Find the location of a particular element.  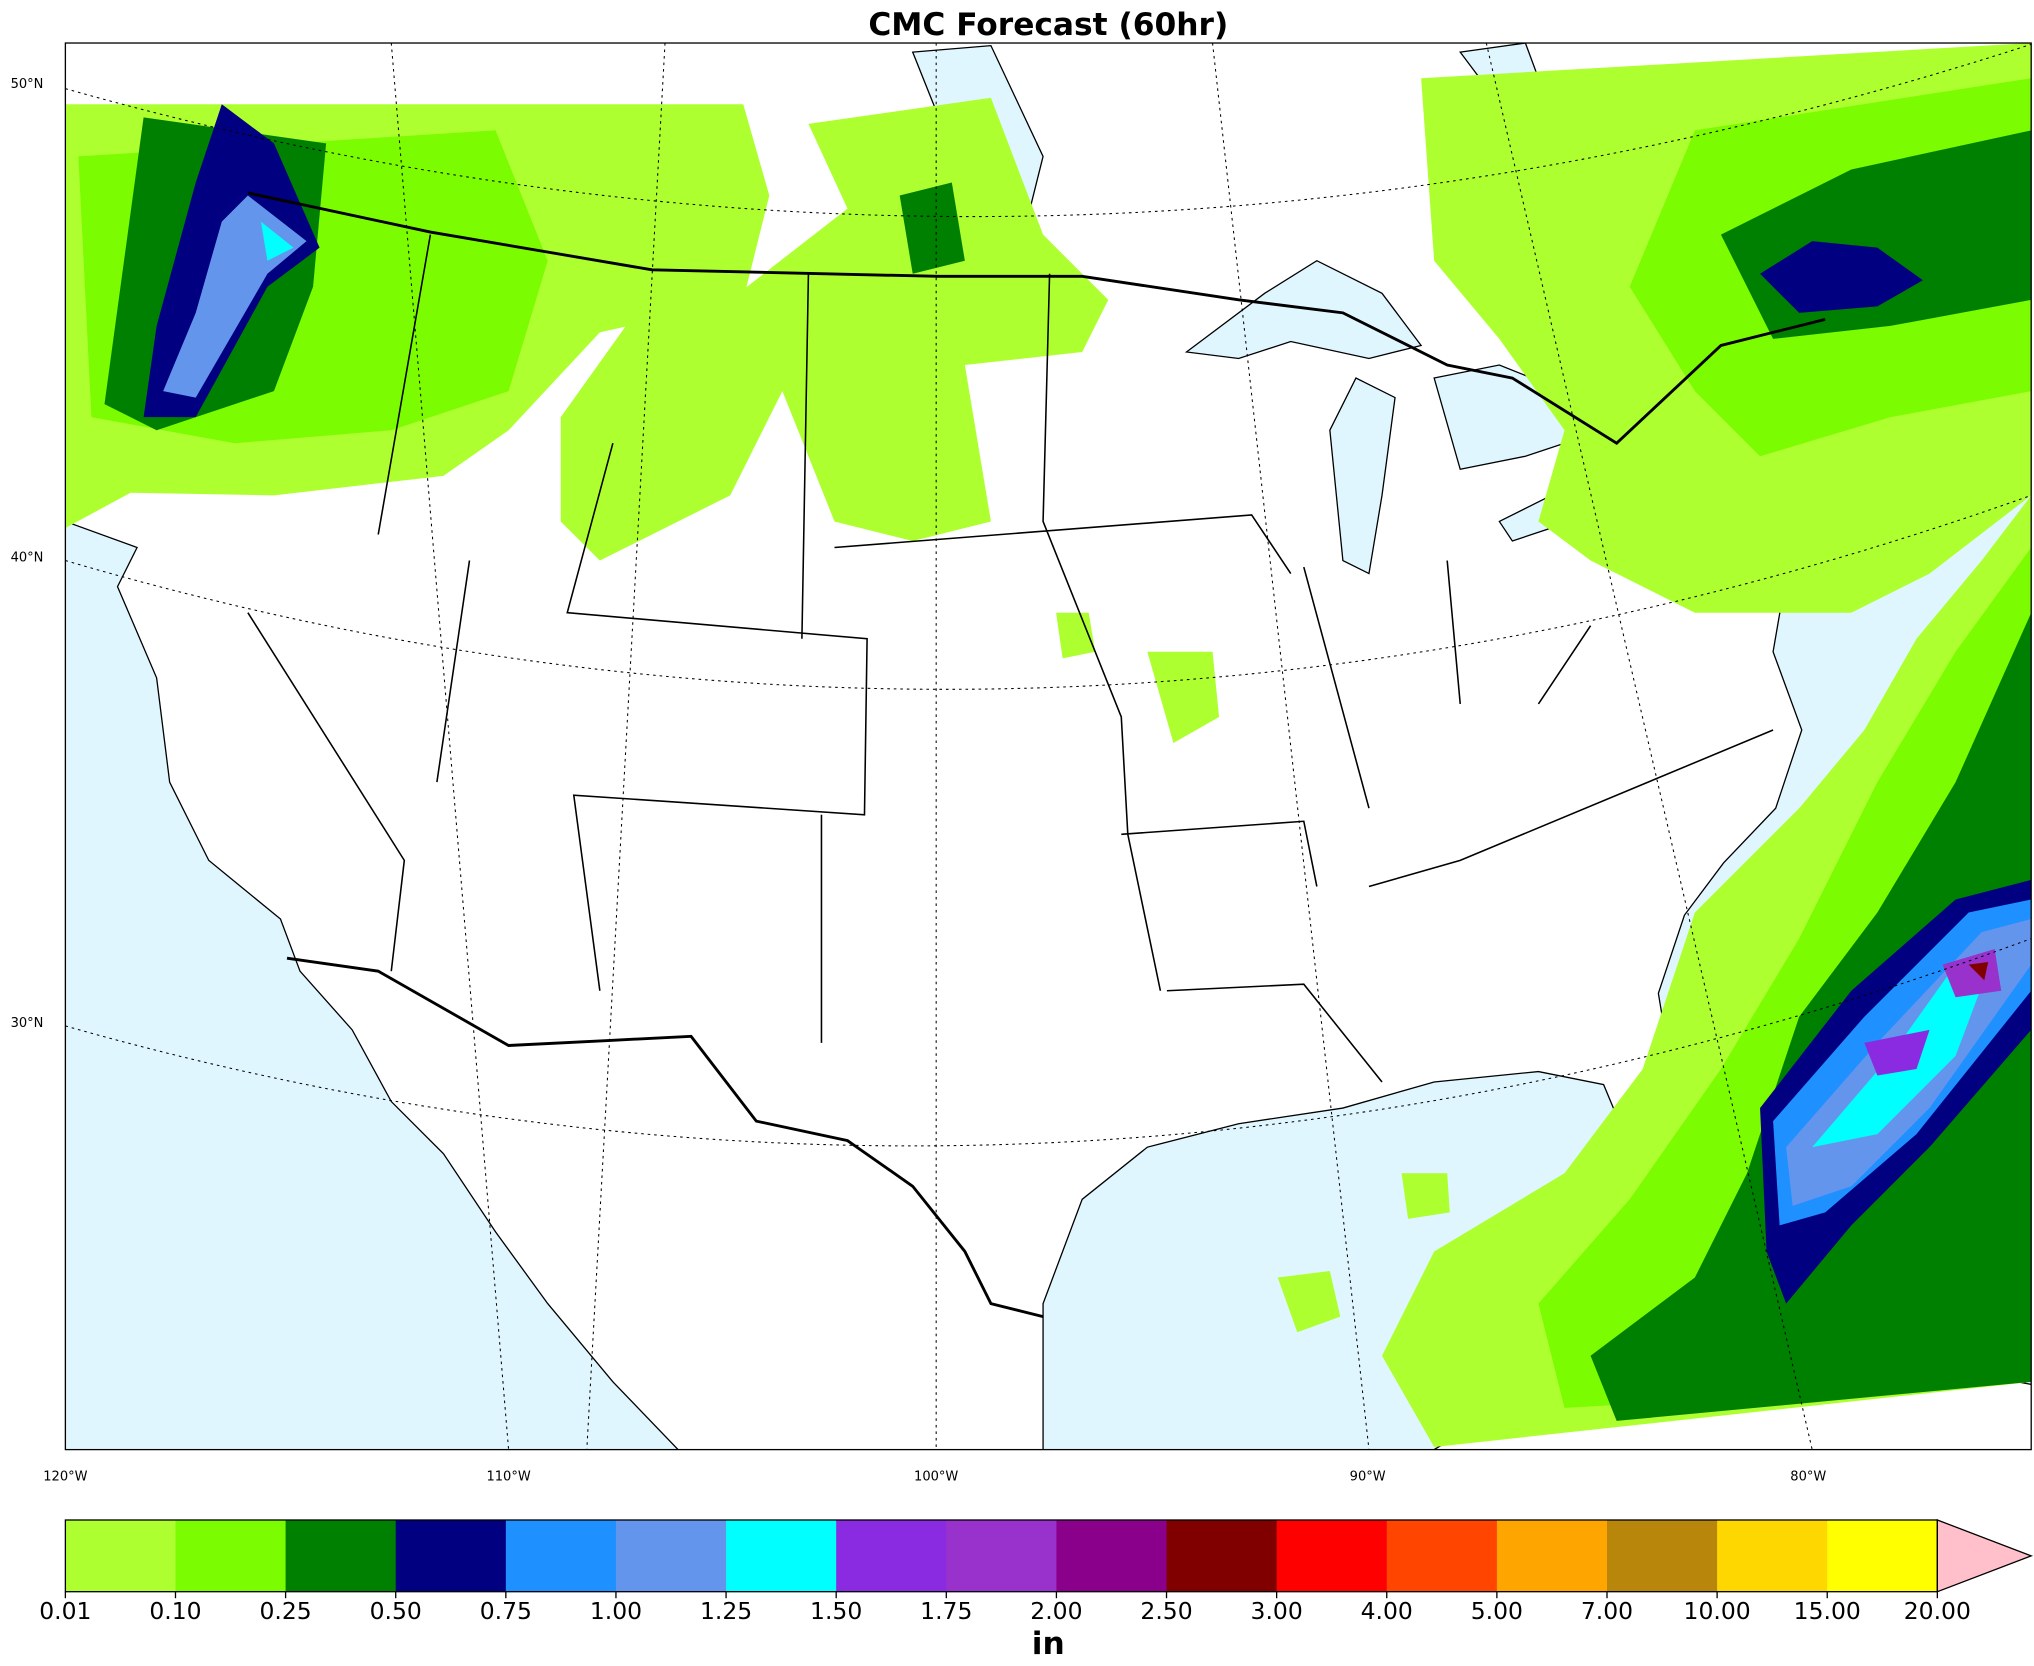

colorbar-unit: in is located at coordinates (1048, 1644).